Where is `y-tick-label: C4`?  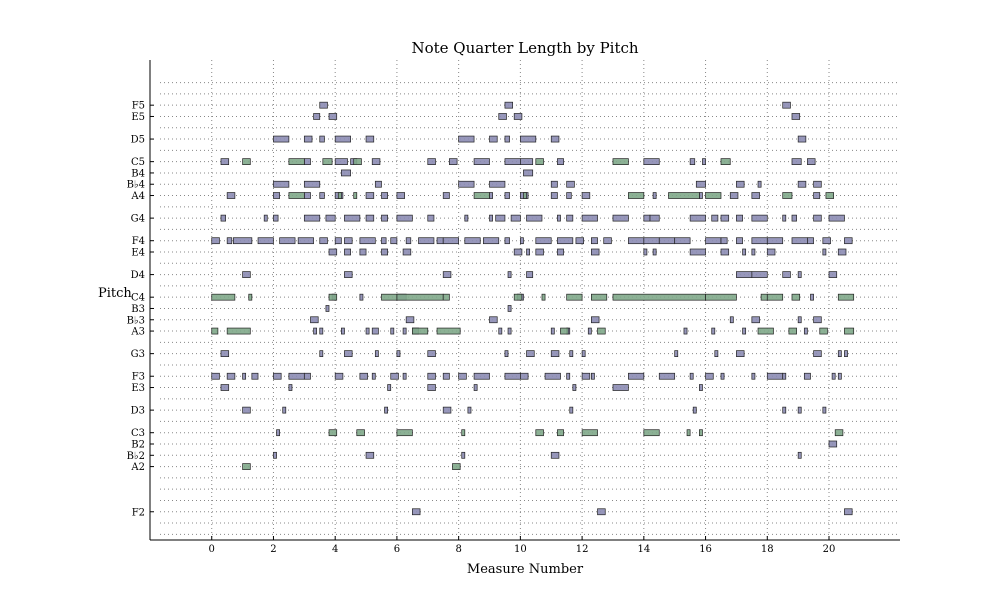 y-tick-label: C4 is located at coordinates (138, 298).